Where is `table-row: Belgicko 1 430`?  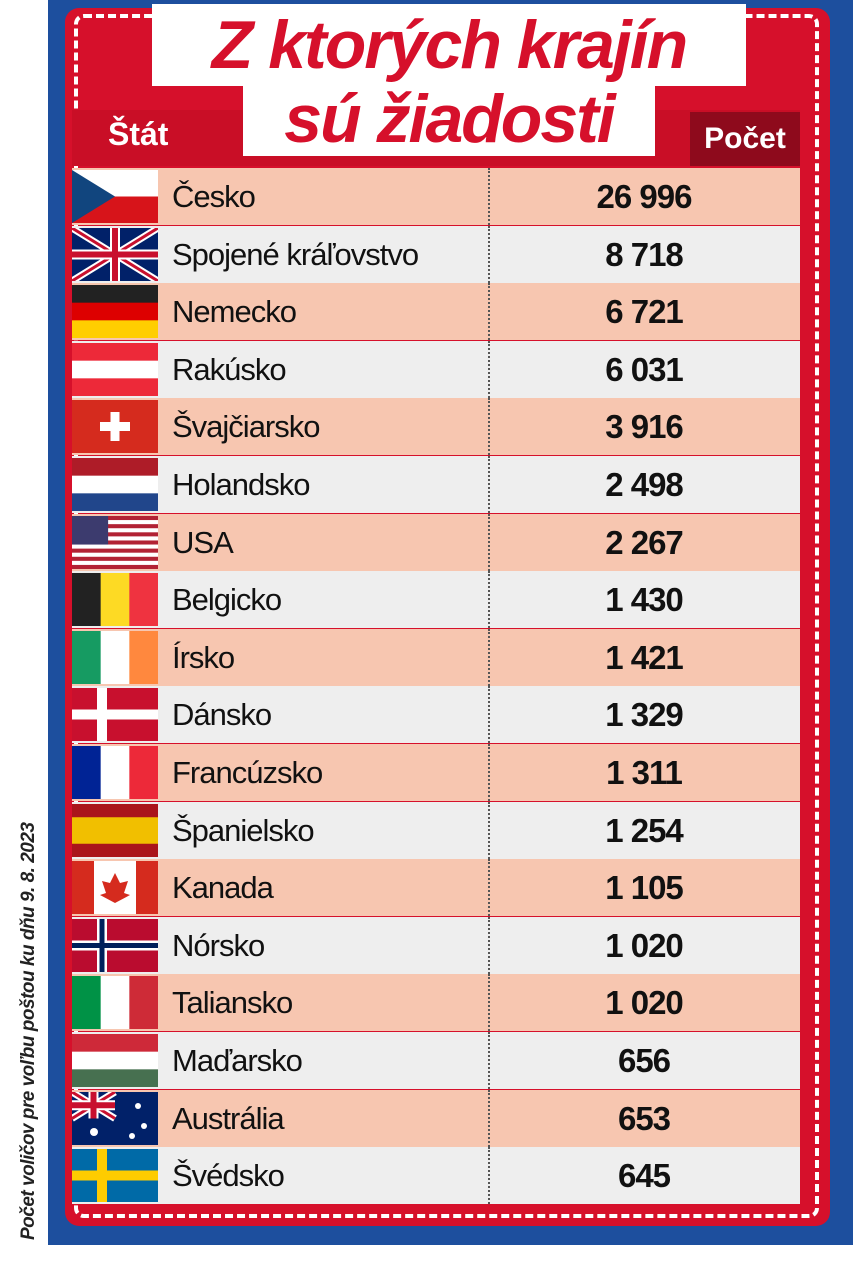 table-row: Belgicko 1 430 is located at coordinates (436, 600).